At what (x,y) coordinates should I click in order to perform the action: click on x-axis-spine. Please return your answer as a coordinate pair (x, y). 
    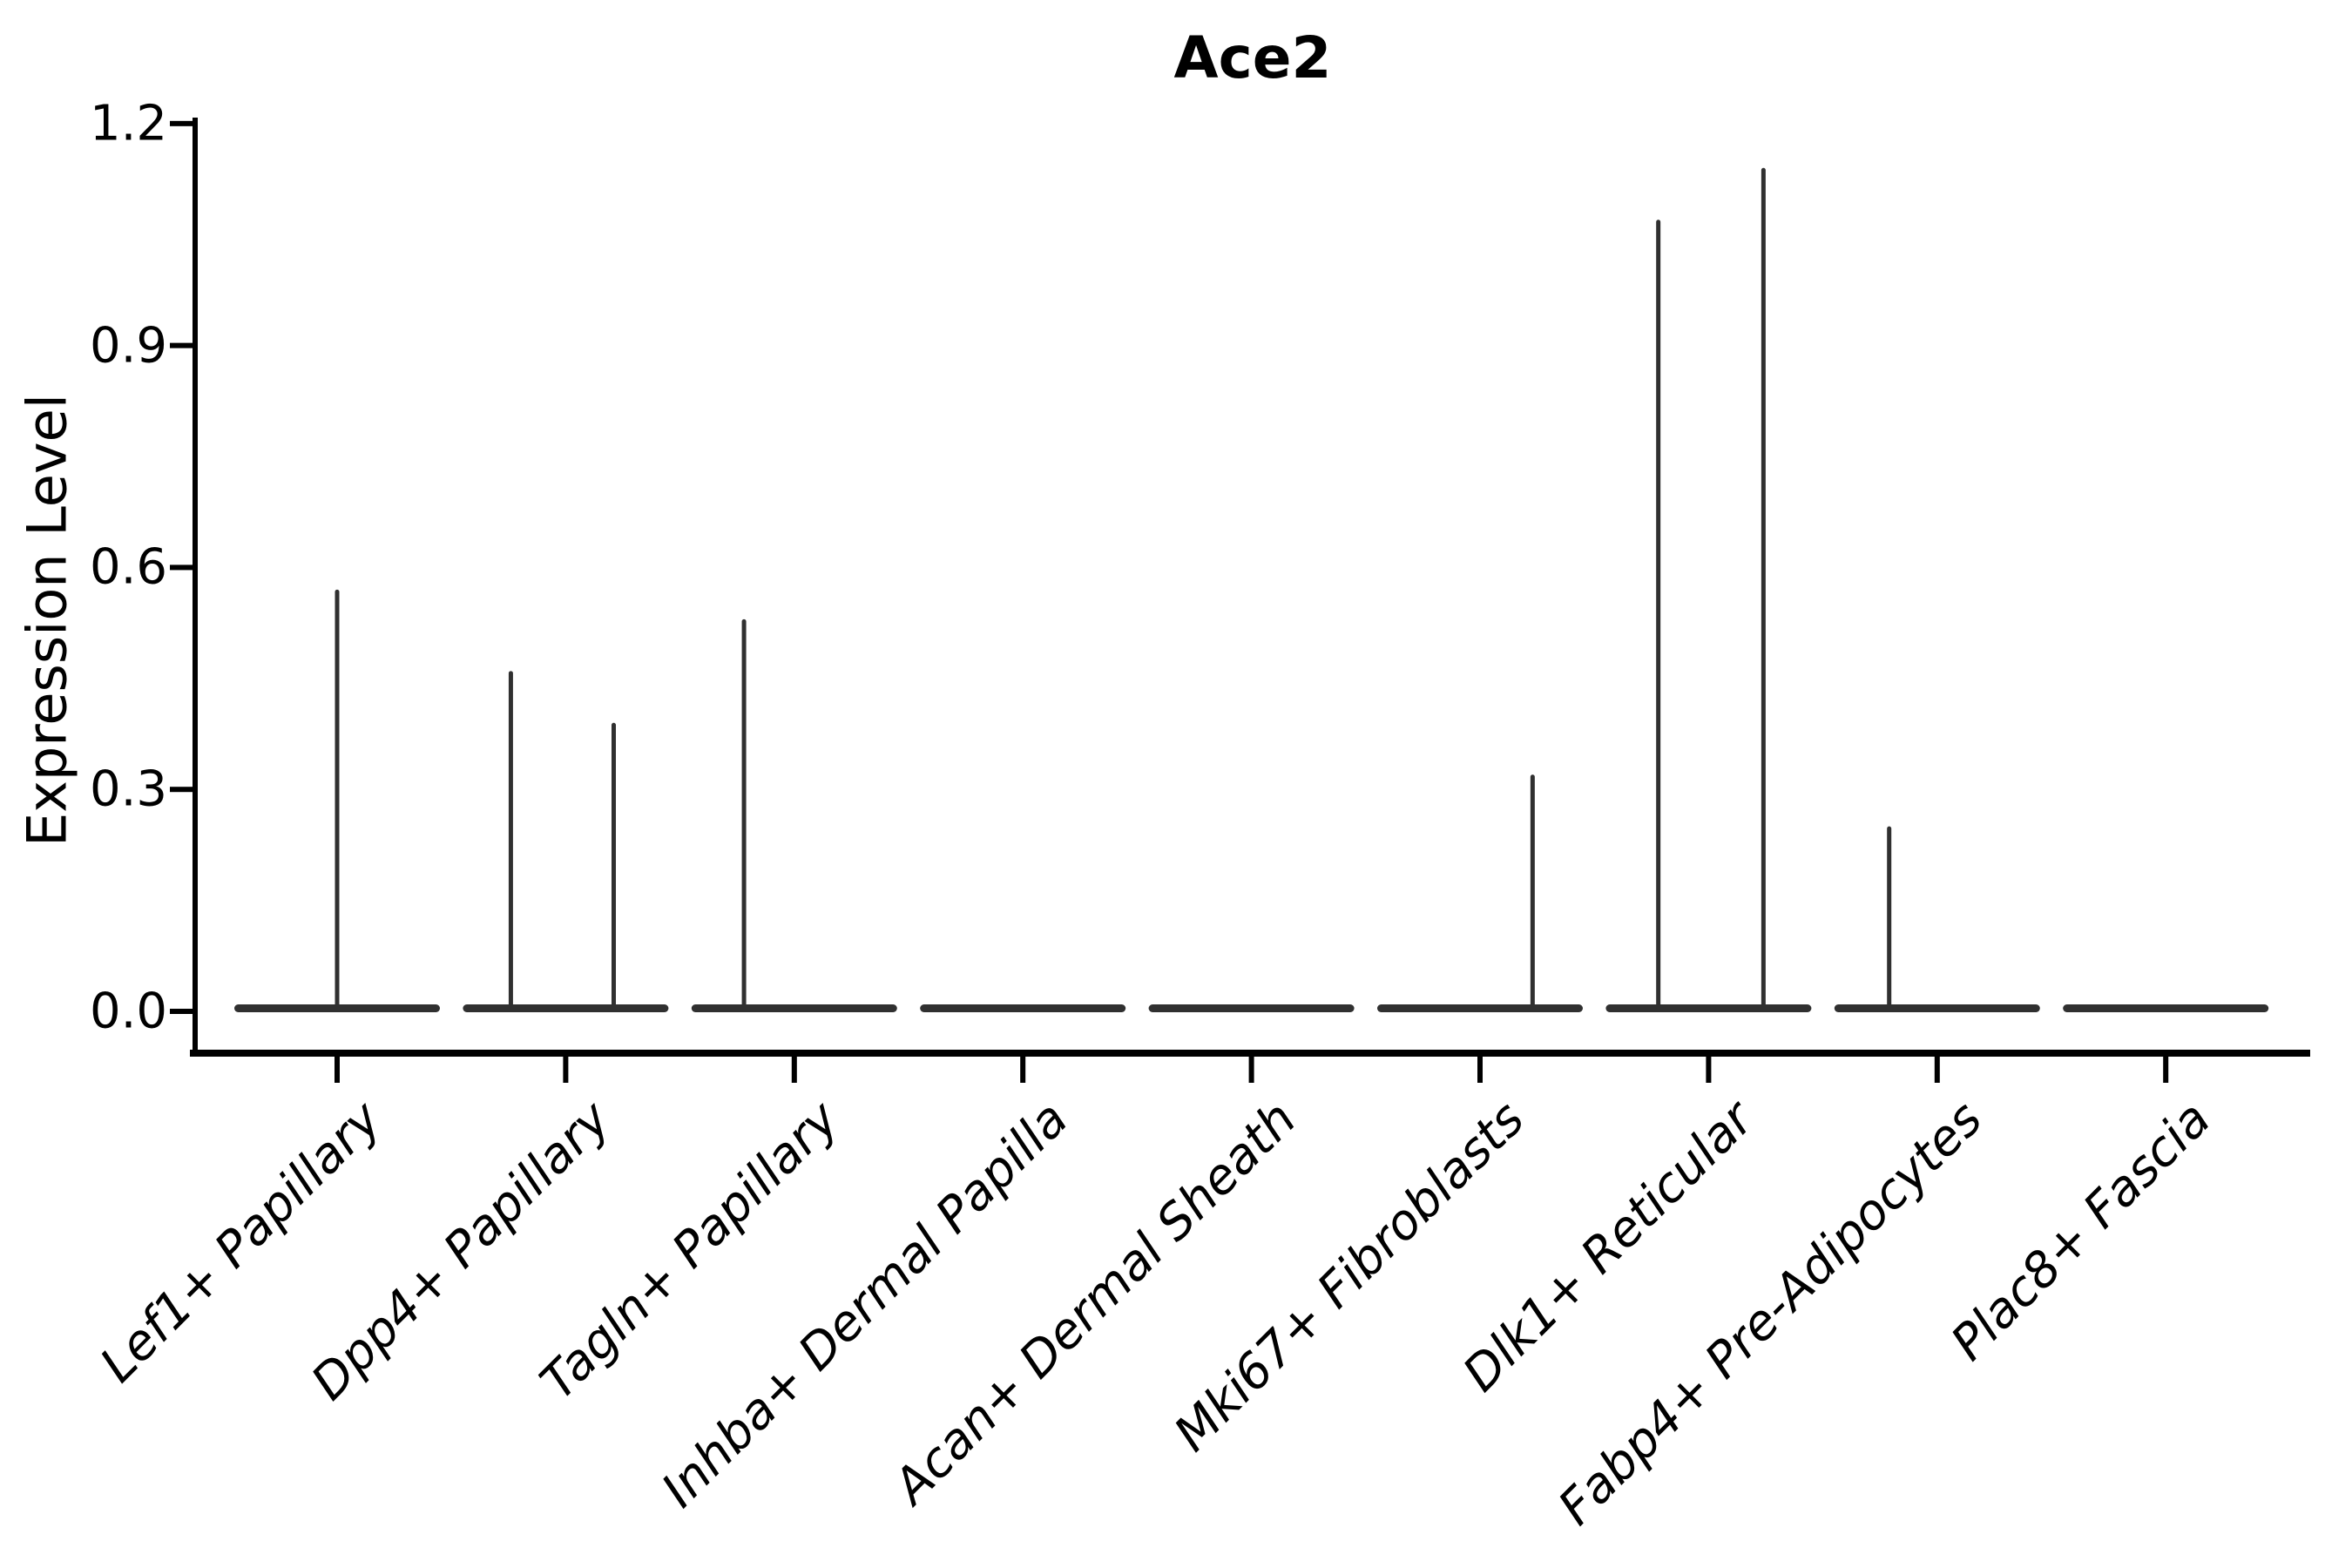
    Looking at the image, I should click on (1250, 1054).